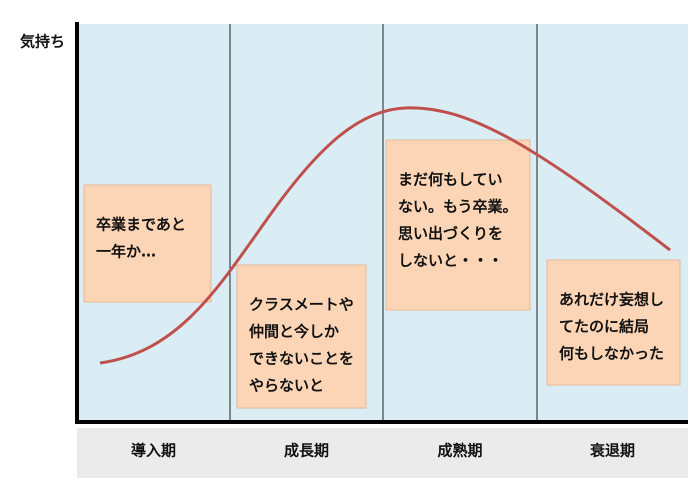  Describe the element at coordinates (141, 225) in the screenshot. I see `note-text: 卒業まであと` at that location.